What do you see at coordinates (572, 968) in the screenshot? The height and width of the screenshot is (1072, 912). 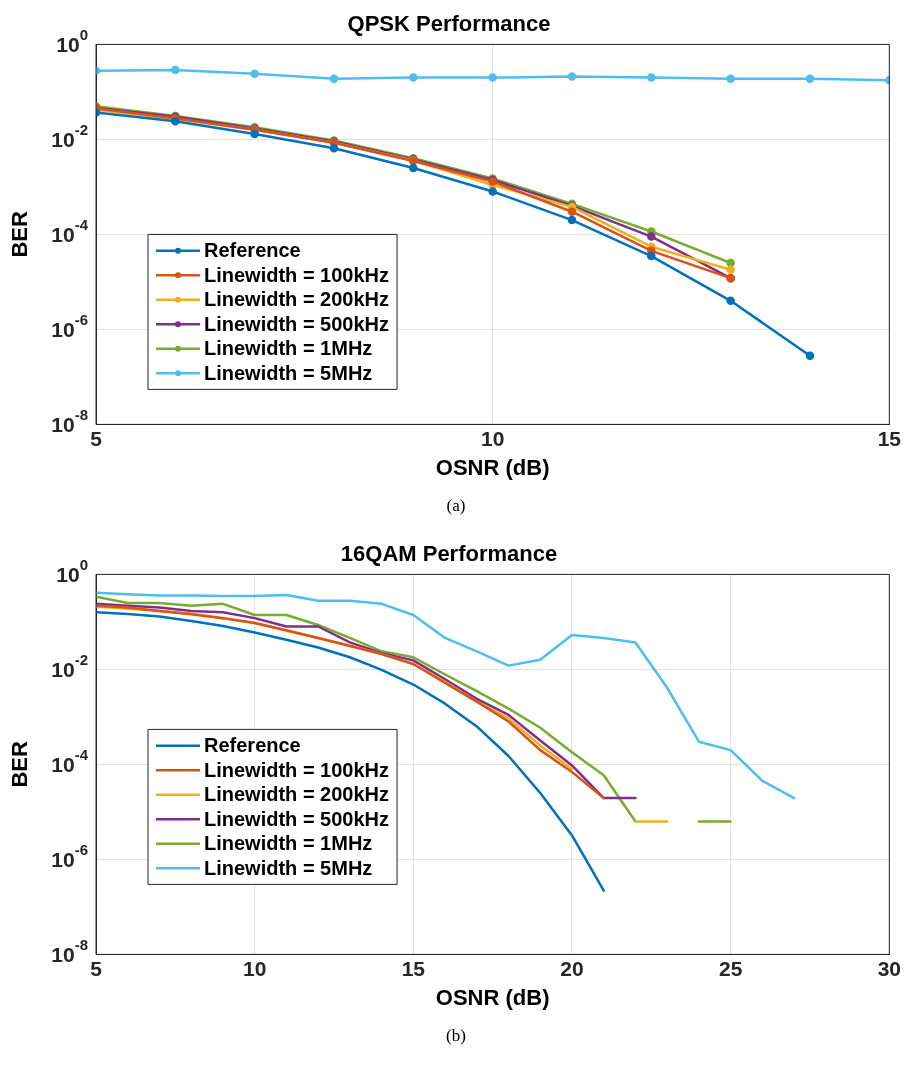 I see `x-tick-label: 20` at bounding box center [572, 968].